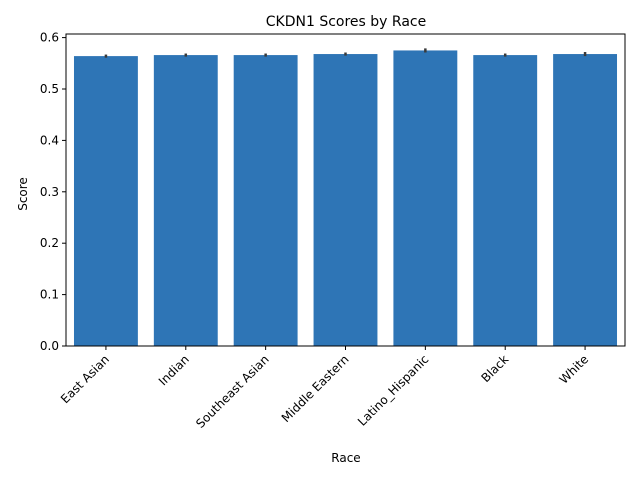 This screenshot has height=480, width=640. I want to click on chart-title: CKDN1 Scores by Race, so click(346, 22).